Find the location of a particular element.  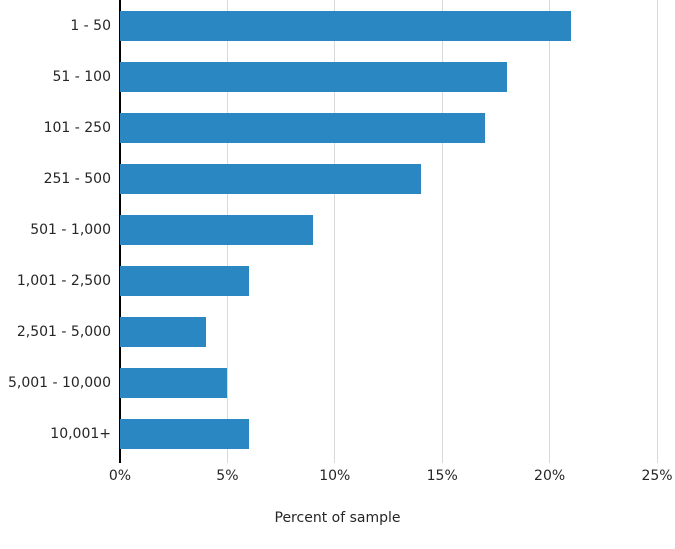

bar-row: 2,501 - 5,000 is located at coordinates (337, 332).